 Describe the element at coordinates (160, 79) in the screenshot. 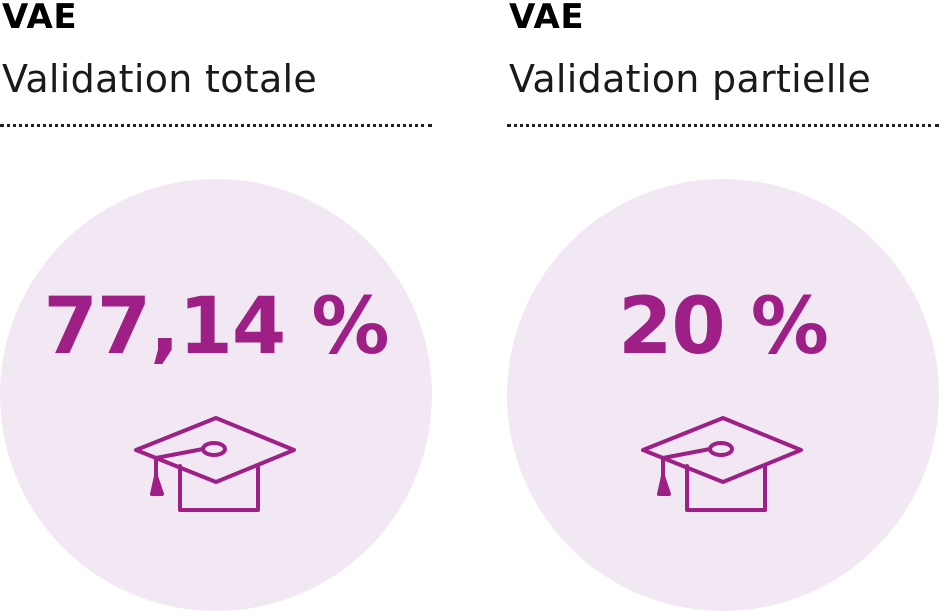

I see `stat-label: Validation totale` at that location.